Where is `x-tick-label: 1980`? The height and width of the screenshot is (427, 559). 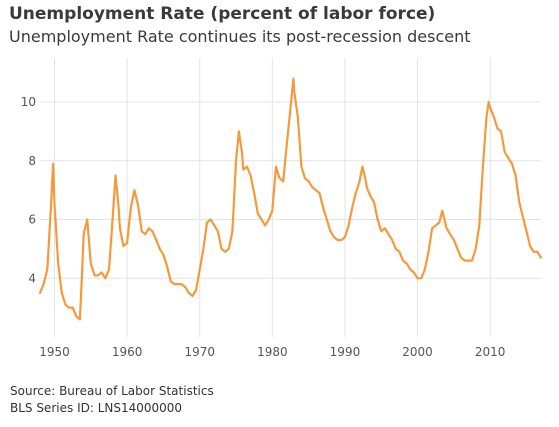 x-tick-label: 1980 is located at coordinates (272, 352).